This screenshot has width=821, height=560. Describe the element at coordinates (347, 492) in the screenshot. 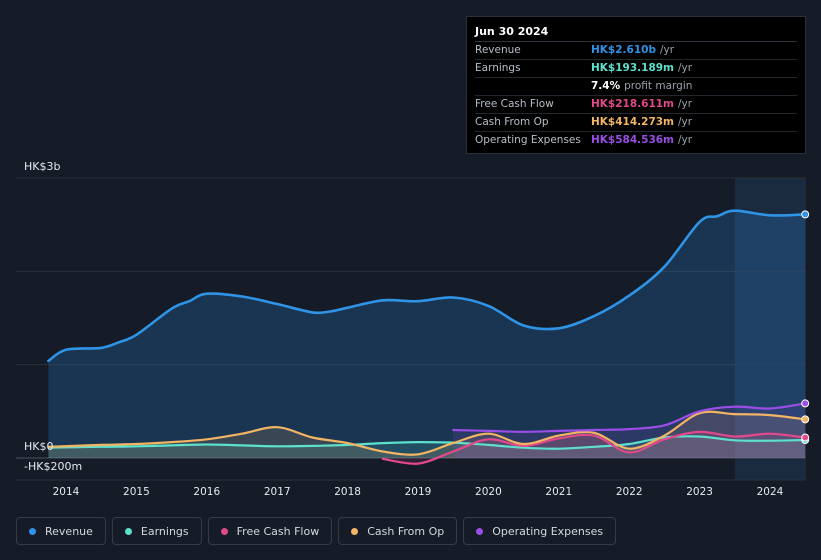

I see `x-tick-label: 2018` at that location.